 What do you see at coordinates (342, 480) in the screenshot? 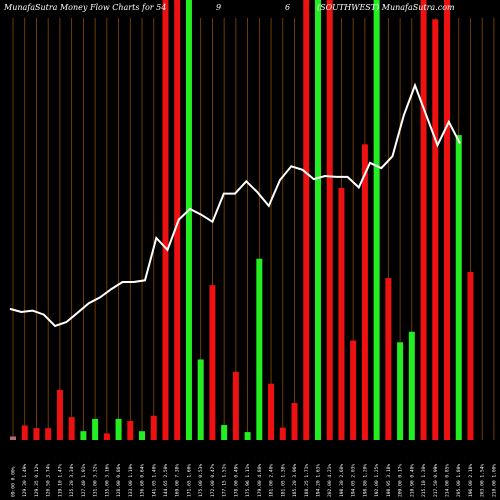
I see `x-tick-label: 198.30 2.60%` at bounding box center [342, 480].